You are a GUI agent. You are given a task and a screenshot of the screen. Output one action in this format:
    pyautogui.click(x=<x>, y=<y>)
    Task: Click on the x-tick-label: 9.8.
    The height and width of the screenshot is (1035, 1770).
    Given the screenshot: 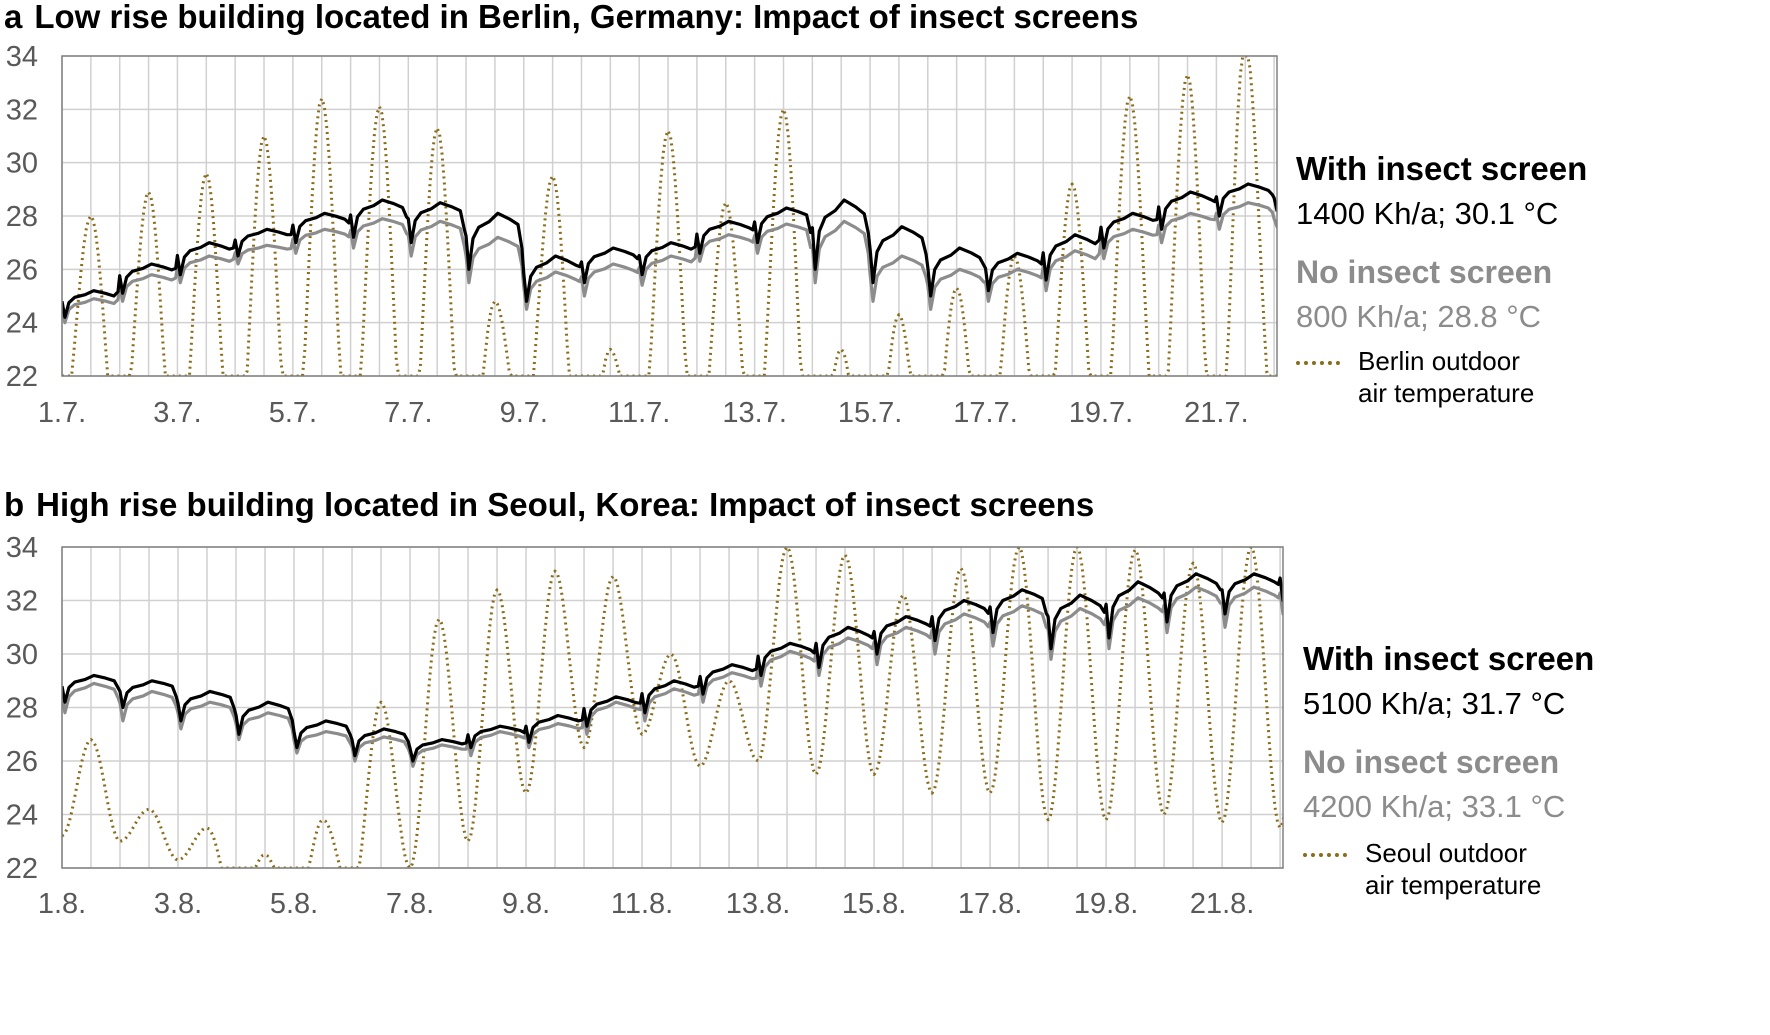 What is the action you would take?
    pyautogui.click(x=526, y=904)
    